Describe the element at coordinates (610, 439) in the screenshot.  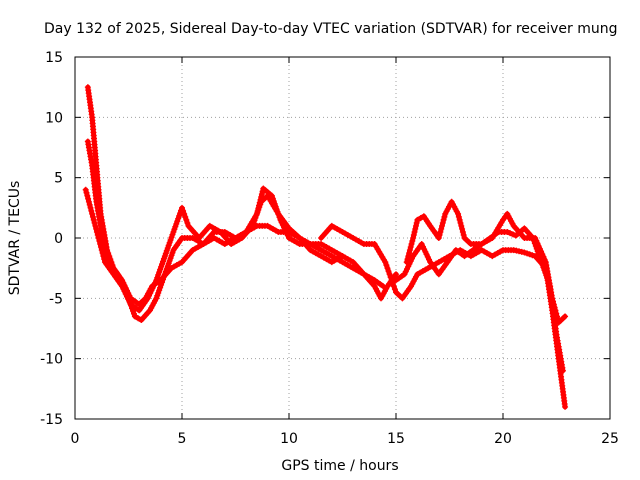
I see `x-tick-label: 25` at that location.